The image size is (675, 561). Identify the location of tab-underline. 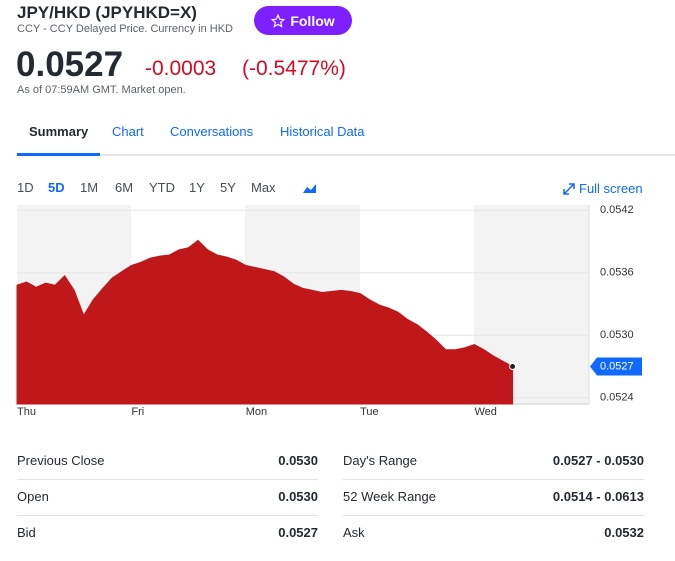
(58, 154).